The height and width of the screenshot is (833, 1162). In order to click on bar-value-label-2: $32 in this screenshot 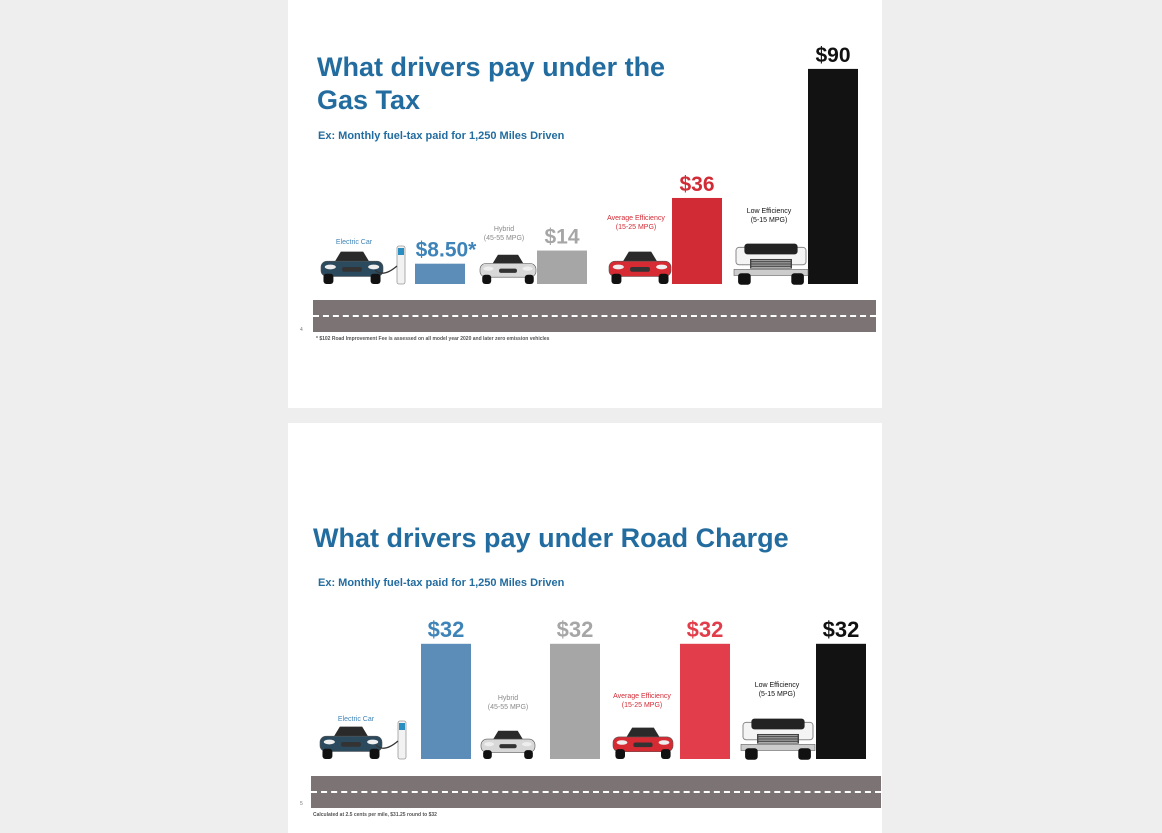, I will do `click(575, 629)`.